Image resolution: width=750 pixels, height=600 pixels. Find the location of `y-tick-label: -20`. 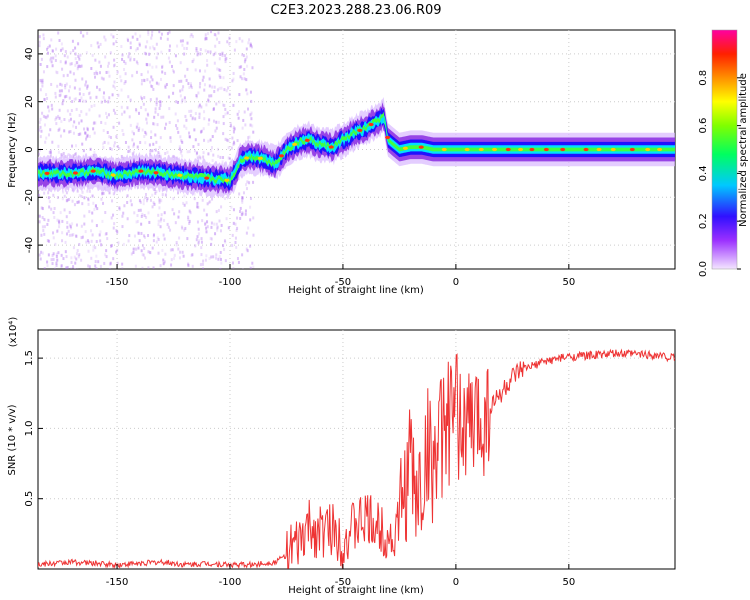

y-tick-label: -20 is located at coordinates (29, 197).